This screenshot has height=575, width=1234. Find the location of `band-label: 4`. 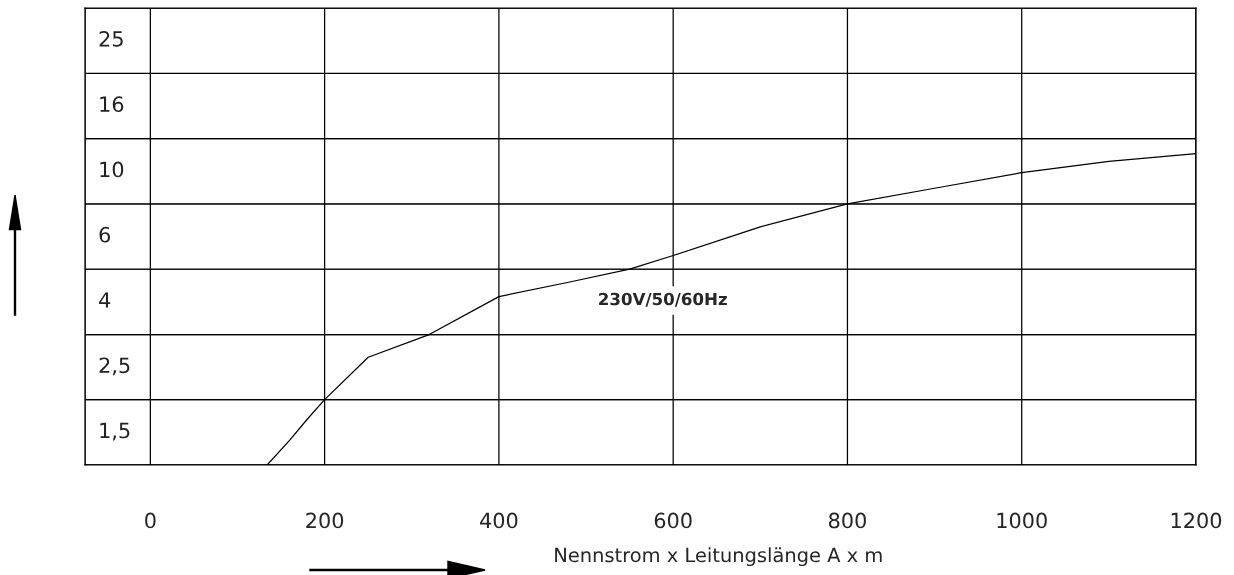

band-label: 4 is located at coordinates (105, 300).